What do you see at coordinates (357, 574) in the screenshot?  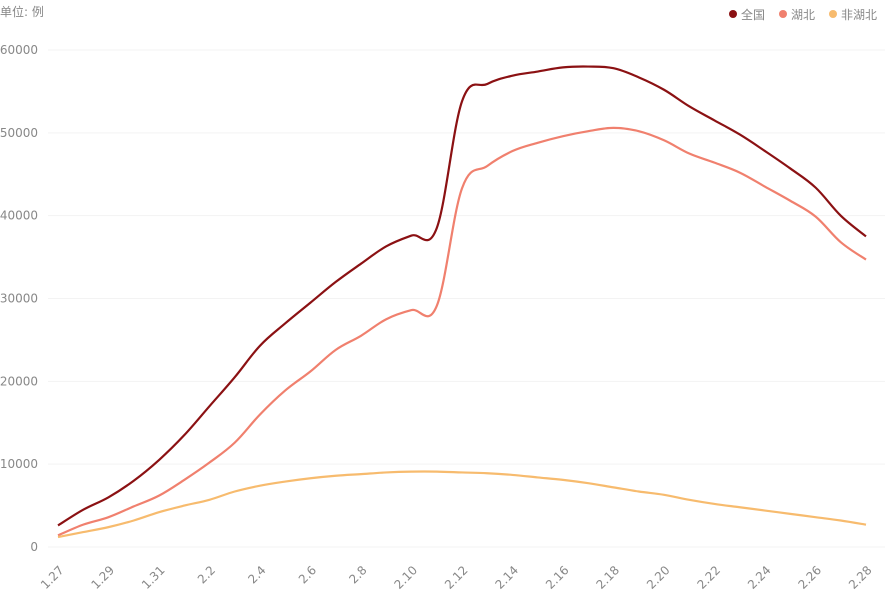 I see `x-tick-label: 2.8` at bounding box center [357, 574].